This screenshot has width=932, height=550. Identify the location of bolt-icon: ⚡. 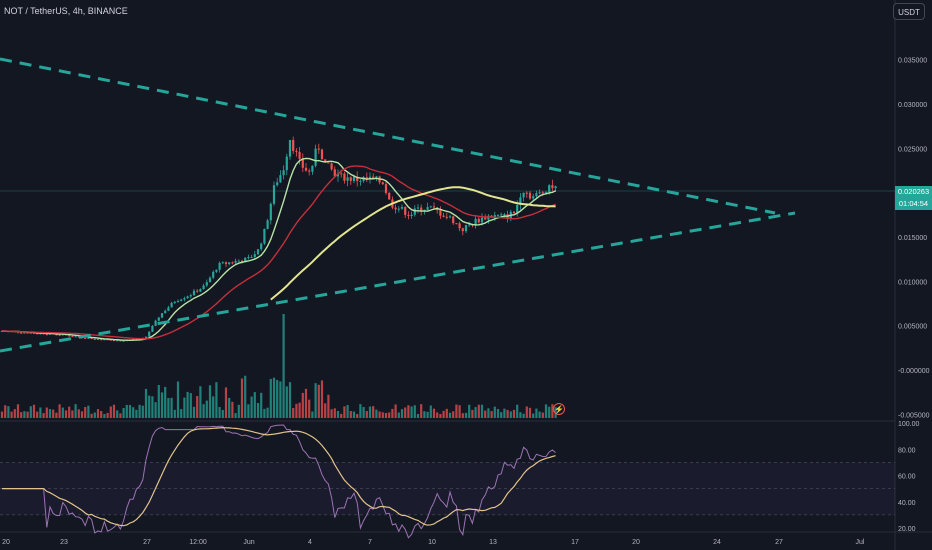
(559, 409).